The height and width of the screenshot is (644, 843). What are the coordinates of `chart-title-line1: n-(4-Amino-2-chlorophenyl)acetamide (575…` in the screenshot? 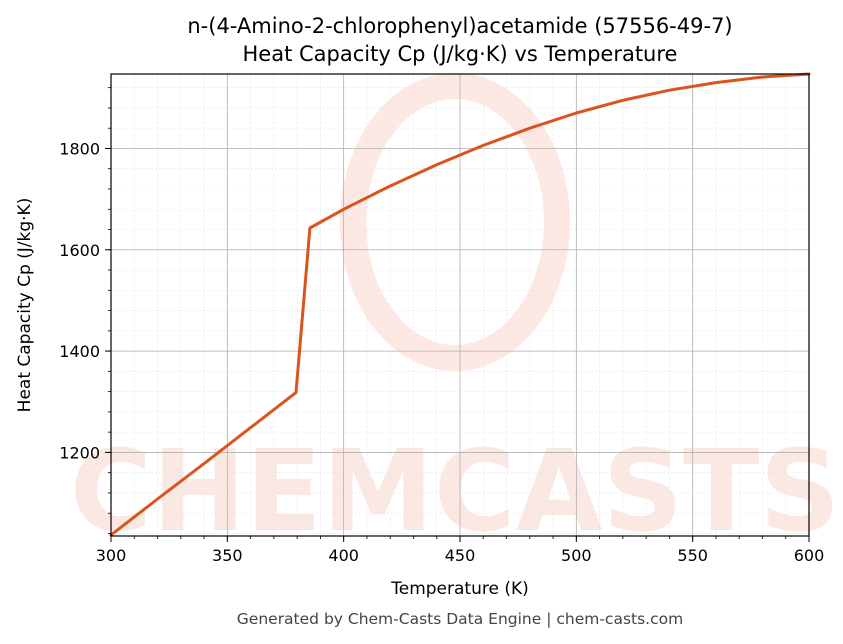 It's located at (459, 26).